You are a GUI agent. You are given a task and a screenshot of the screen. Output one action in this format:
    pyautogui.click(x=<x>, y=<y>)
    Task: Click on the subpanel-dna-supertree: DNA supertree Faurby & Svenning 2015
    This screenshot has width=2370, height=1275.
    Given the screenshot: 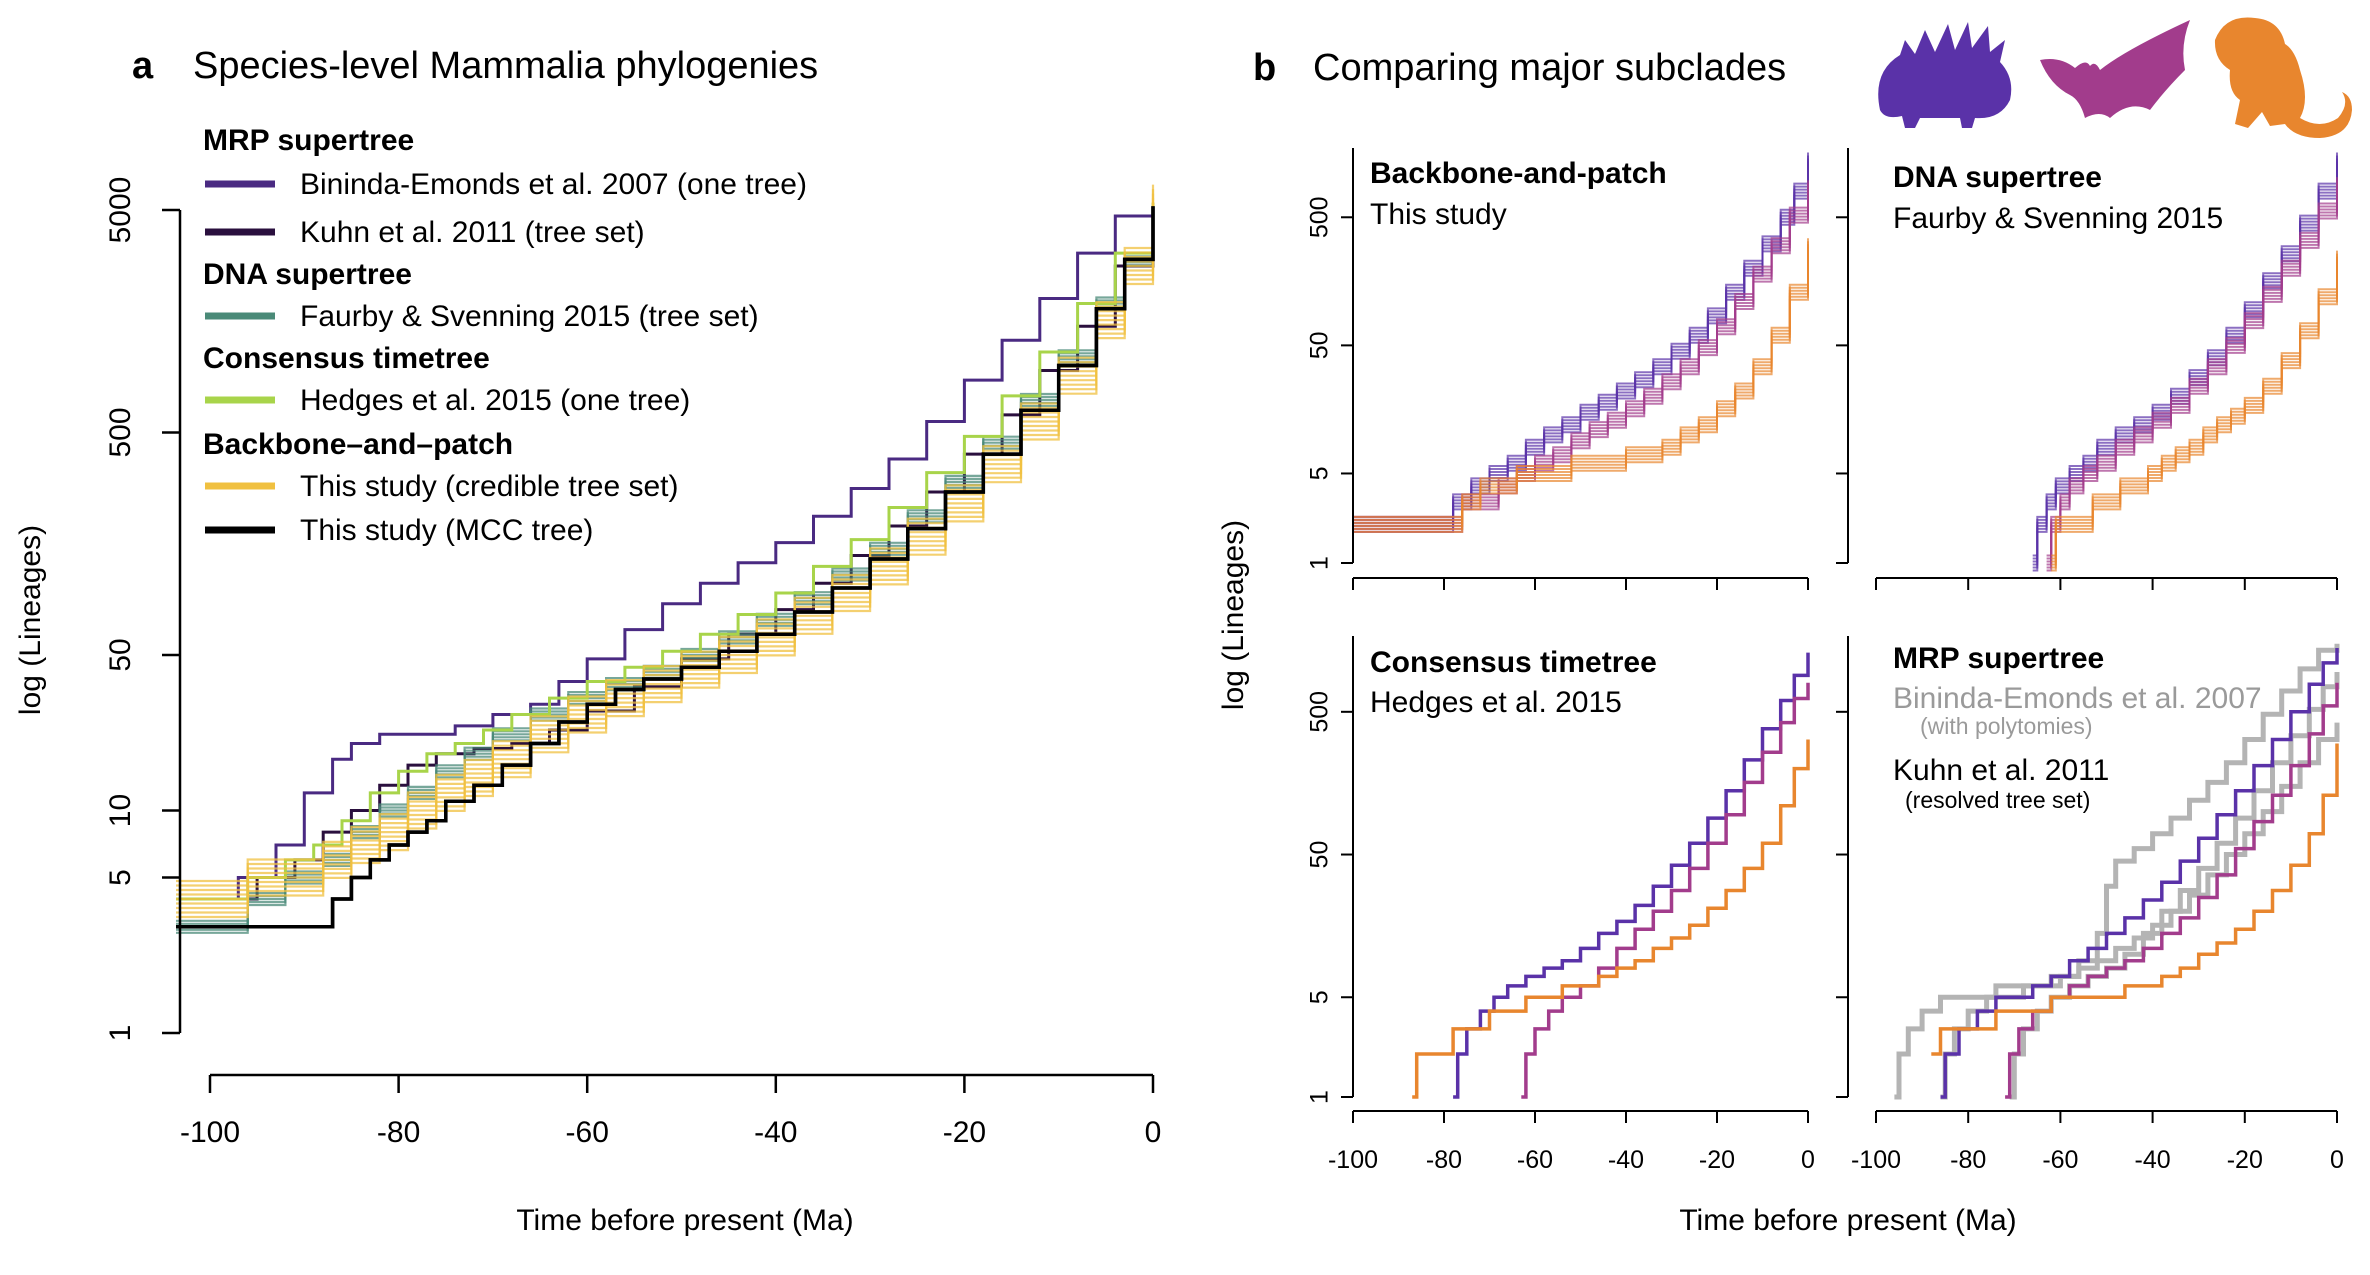 What is the action you would take?
    pyautogui.click(x=2115, y=362)
    